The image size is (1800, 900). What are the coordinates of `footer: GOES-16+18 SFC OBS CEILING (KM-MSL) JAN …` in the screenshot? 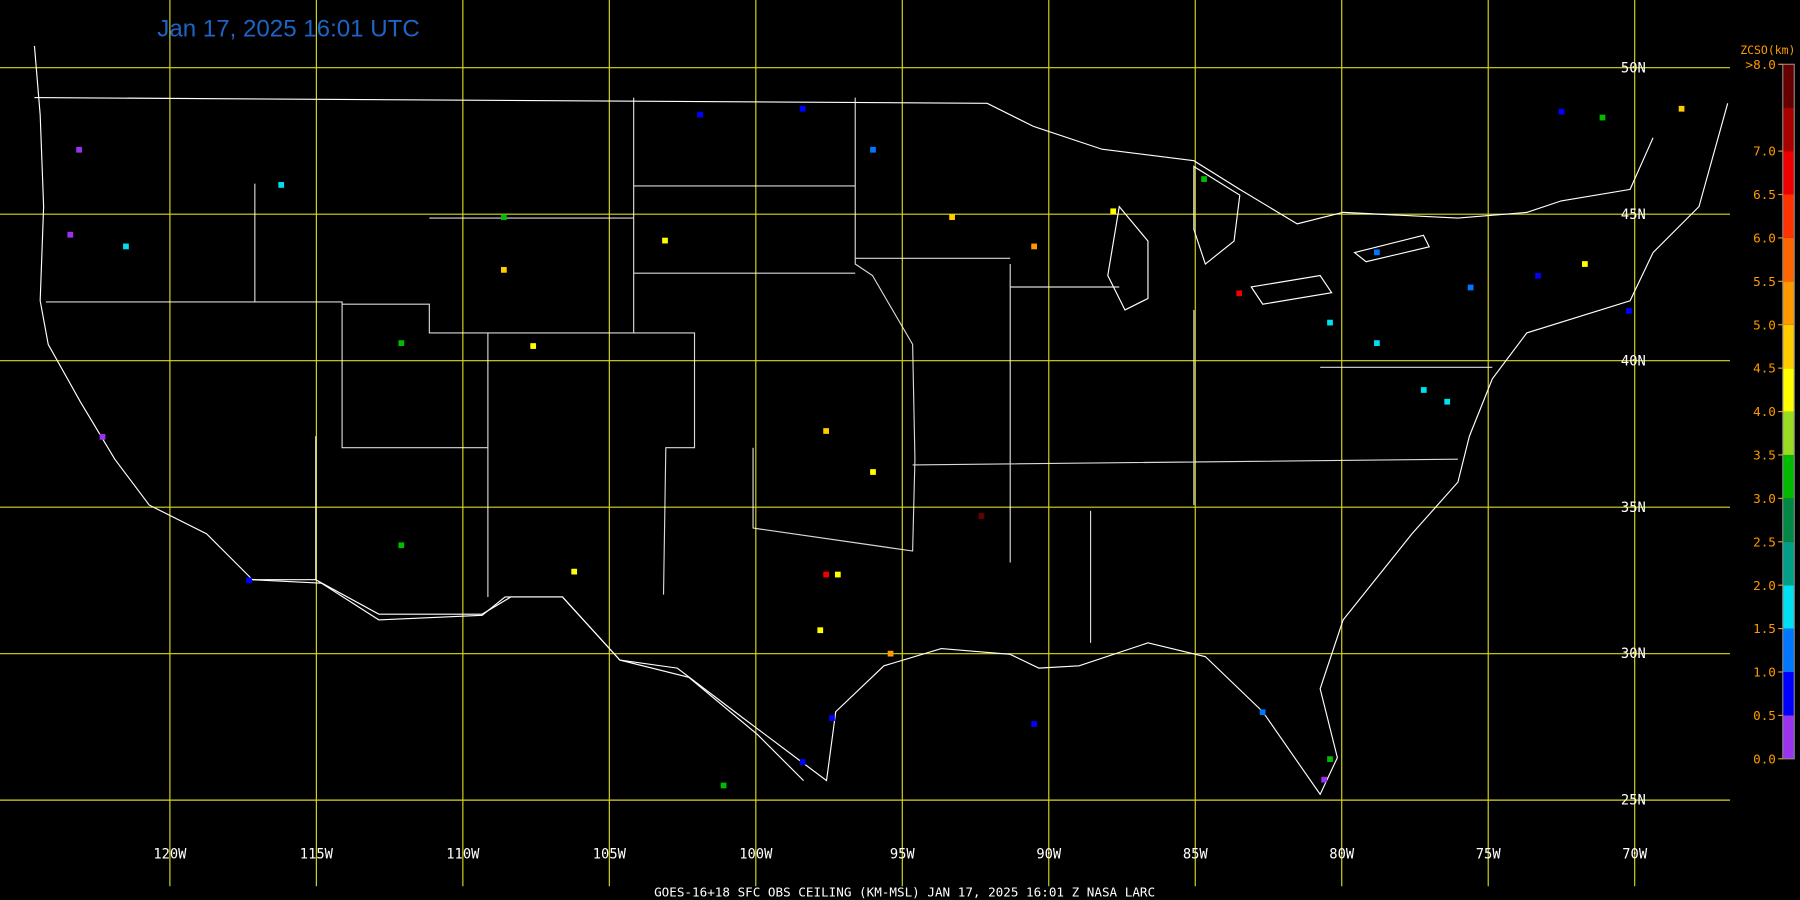 It's located at (904, 892).